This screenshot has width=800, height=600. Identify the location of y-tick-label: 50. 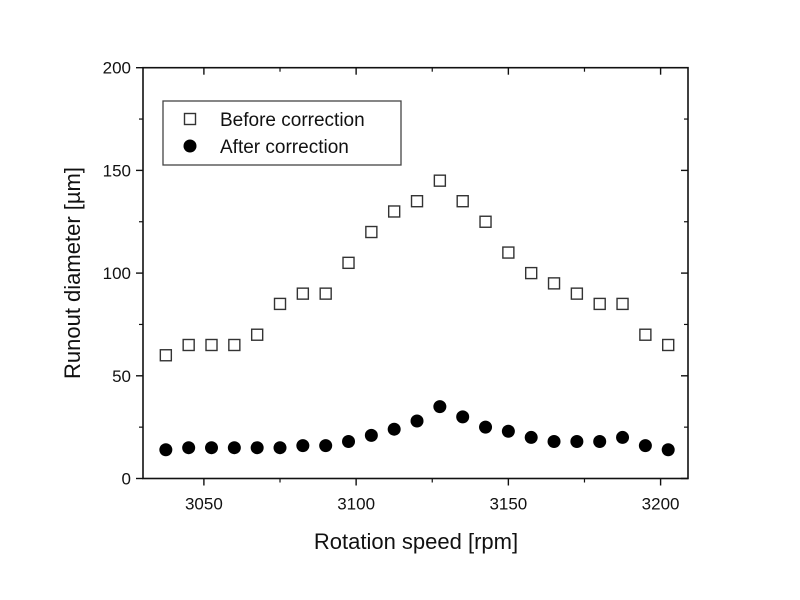
(121, 376).